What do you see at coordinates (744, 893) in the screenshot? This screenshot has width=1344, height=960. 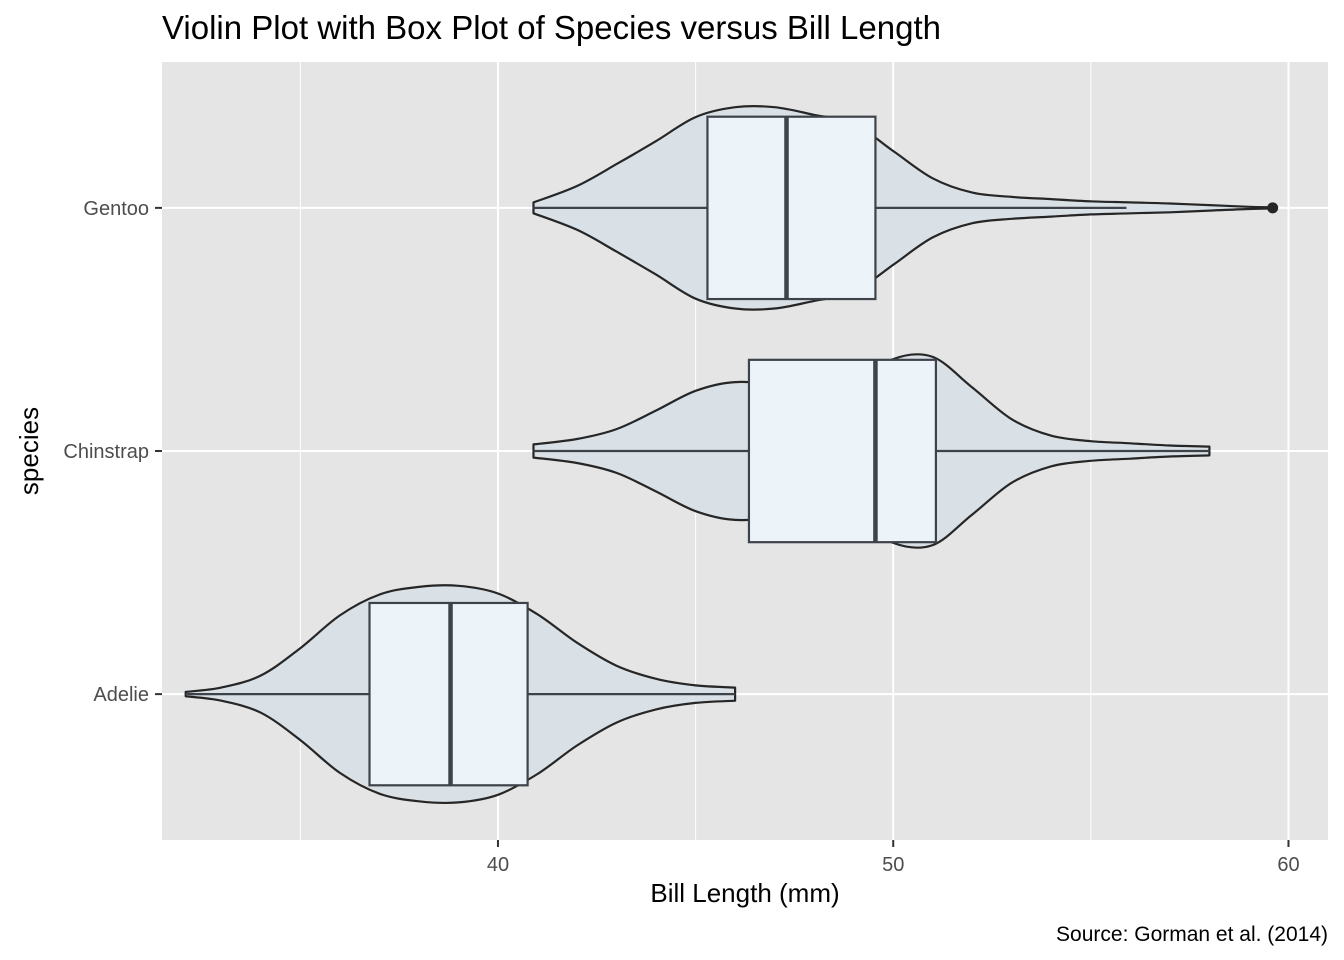 I see `x-axis-label: Bill Length (mm)` at bounding box center [744, 893].